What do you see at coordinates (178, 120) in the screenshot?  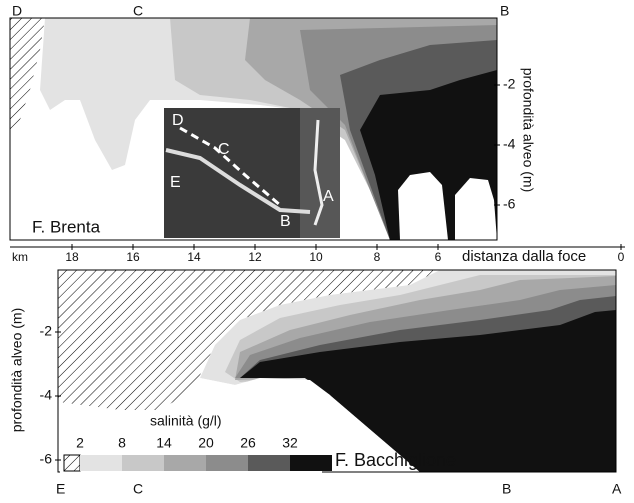 I see `inset-label: D` at bounding box center [178, 120].